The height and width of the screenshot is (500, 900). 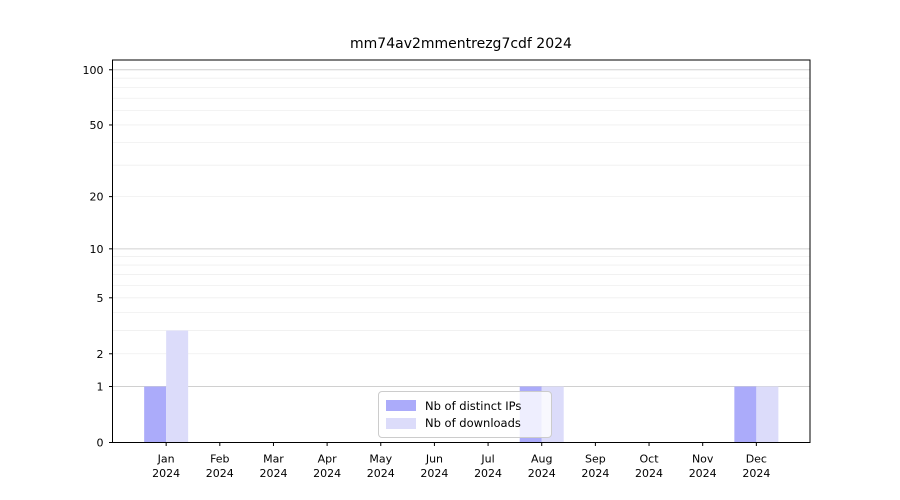 What do you see at coordinates (97, 249) in the screenshot?
I see `y-tick-label: 10` at bounding box center [97, 249].